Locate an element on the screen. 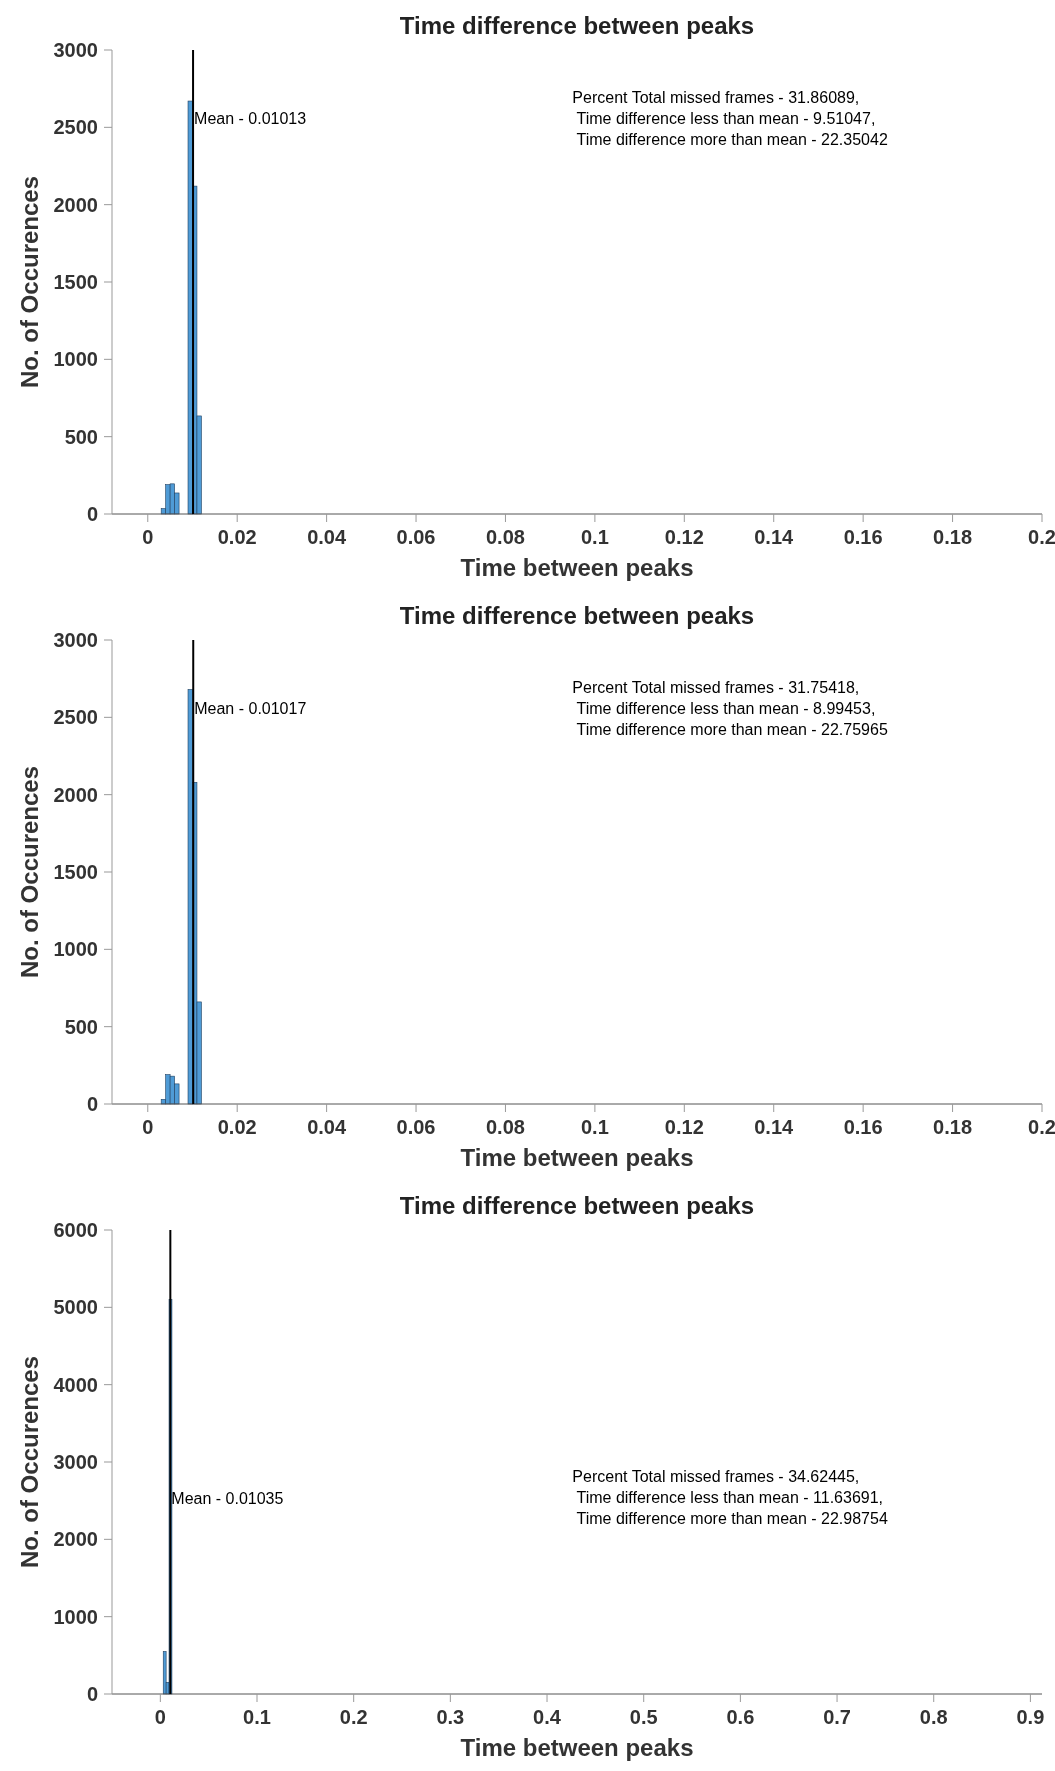 This screenshot has height=1771, width=1055. y-tick-label: 4000 is located at coordinates (75, 1384).